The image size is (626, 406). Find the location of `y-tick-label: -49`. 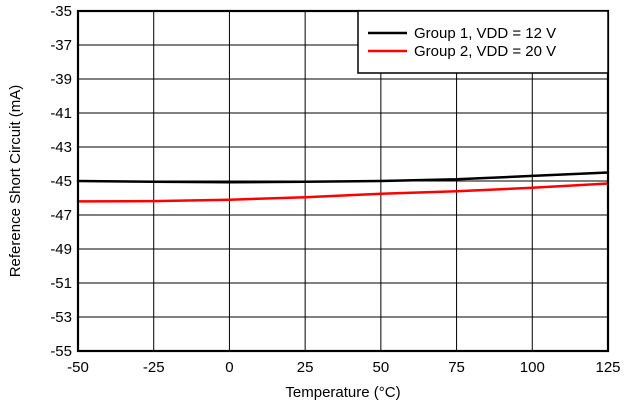

y-tick-label: -49 is located at coordinates (61, 249).